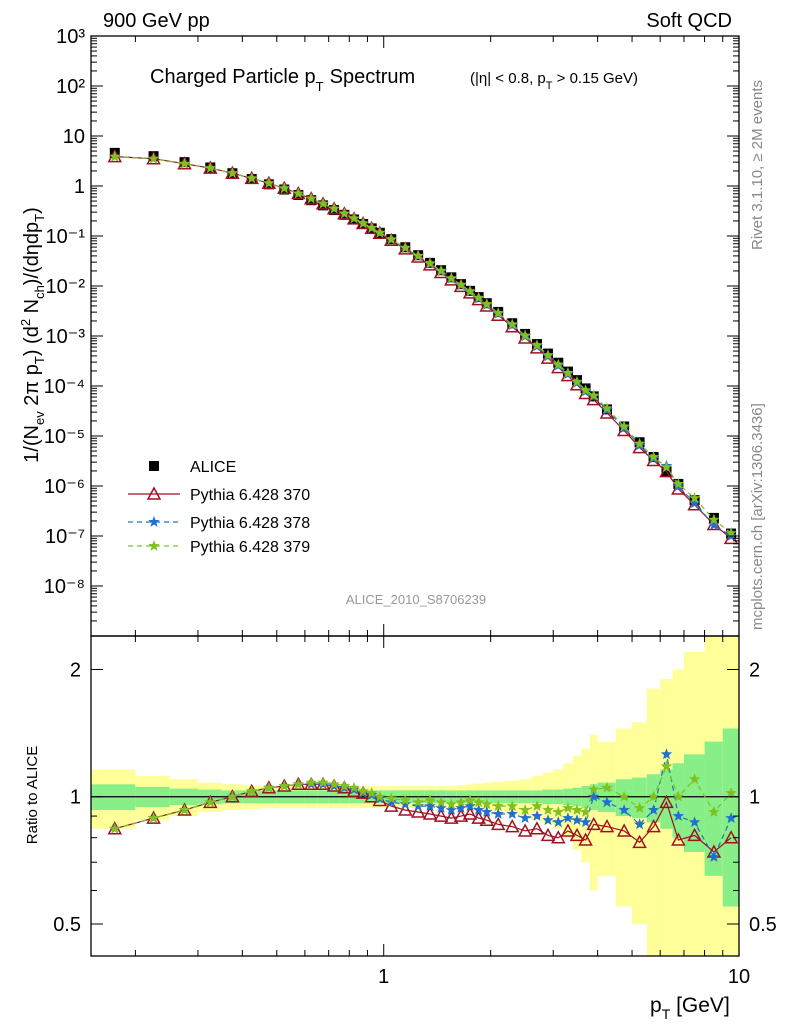 This screenshot has width=786, height=1024. What do you see at coordinates (64, 587) in the screenshot?
I see `y-tick-label: 10⁻⁸` at bounding box center [64, 587].